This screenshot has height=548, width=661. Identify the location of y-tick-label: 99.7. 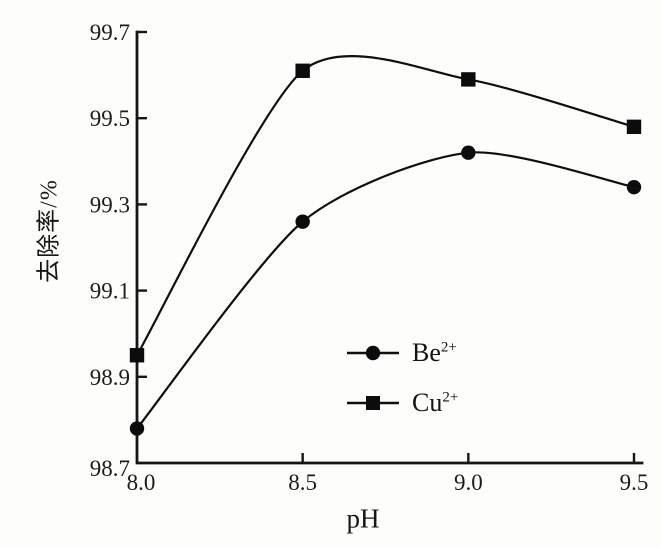
(110, 32).